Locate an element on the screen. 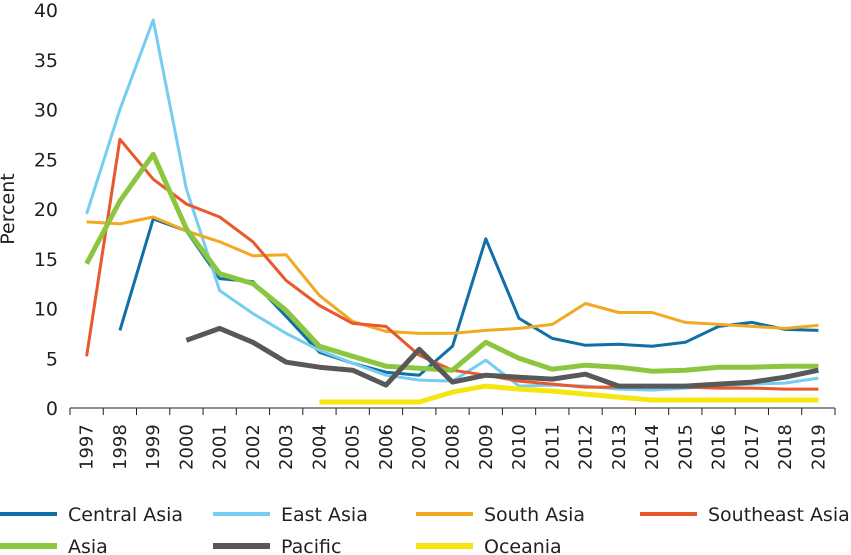  legend-label: East Asia is located at coordinates (324, 515).